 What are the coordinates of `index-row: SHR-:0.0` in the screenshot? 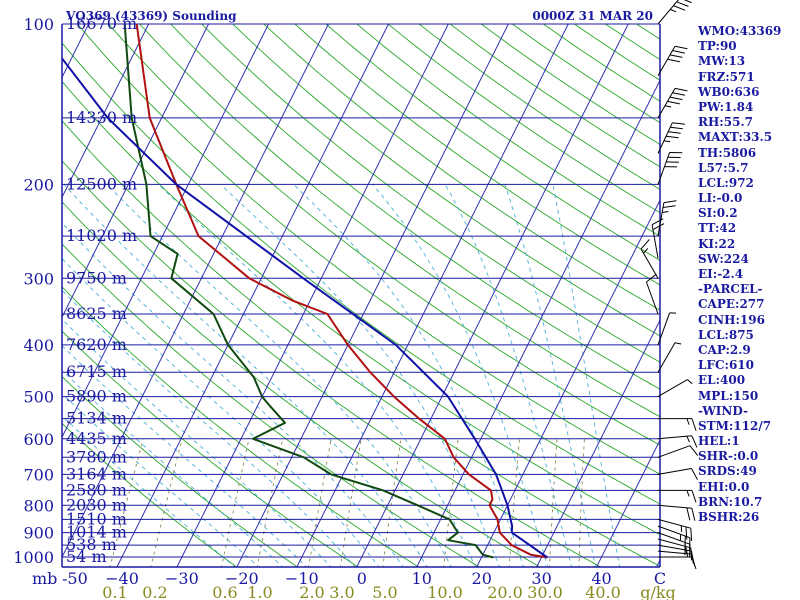 It's located at (728, 456).